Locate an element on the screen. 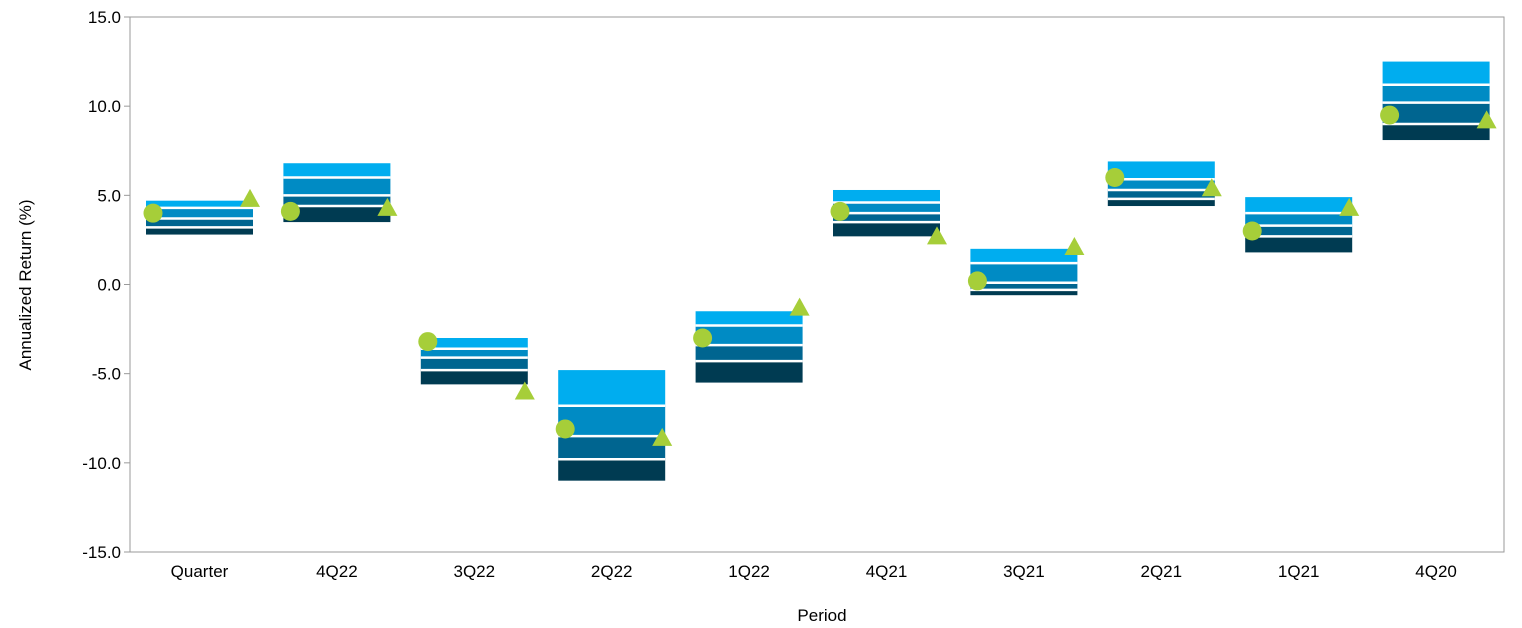  y-tick-label: -10.0 is located at coordinates (101, 463).